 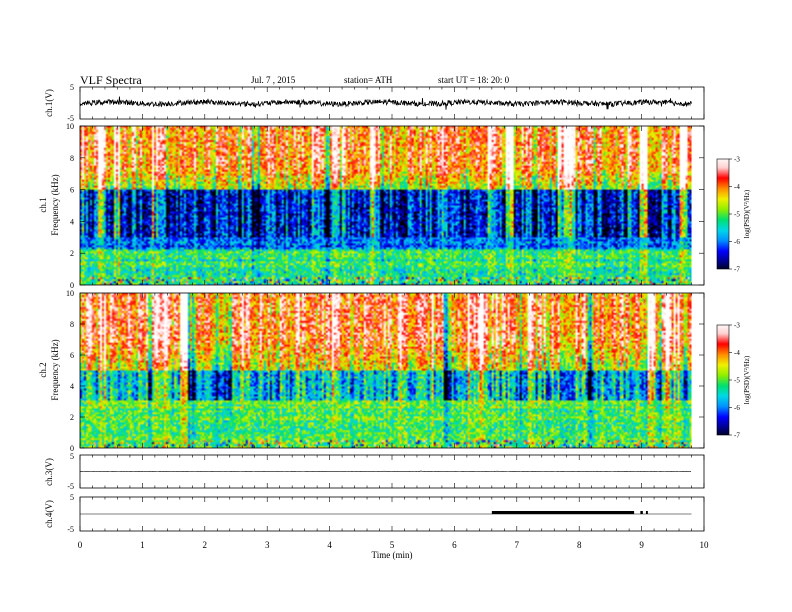 I want to click on ch1-colorbar-label: log(PSD)(V²/Hz), so click(x=747, y=213).